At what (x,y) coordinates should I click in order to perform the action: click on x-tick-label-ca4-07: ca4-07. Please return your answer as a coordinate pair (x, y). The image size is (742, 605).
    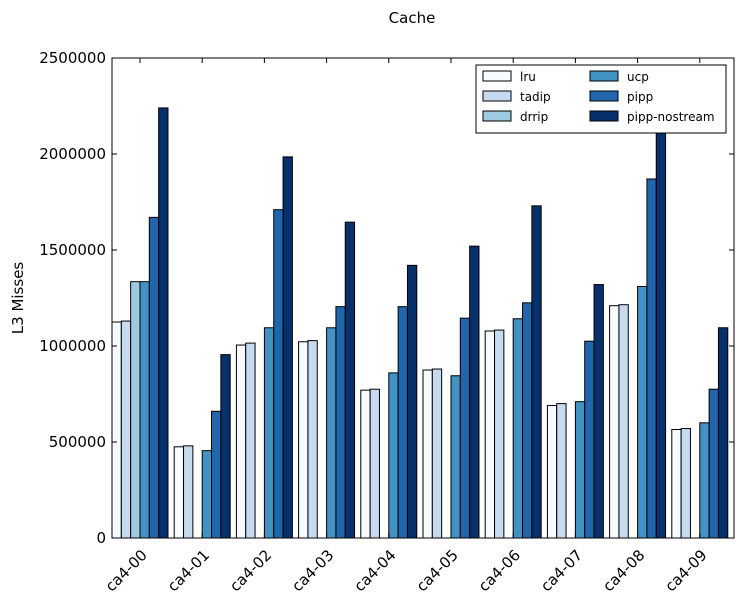
    Looking at the image, I should click on (561, 570).